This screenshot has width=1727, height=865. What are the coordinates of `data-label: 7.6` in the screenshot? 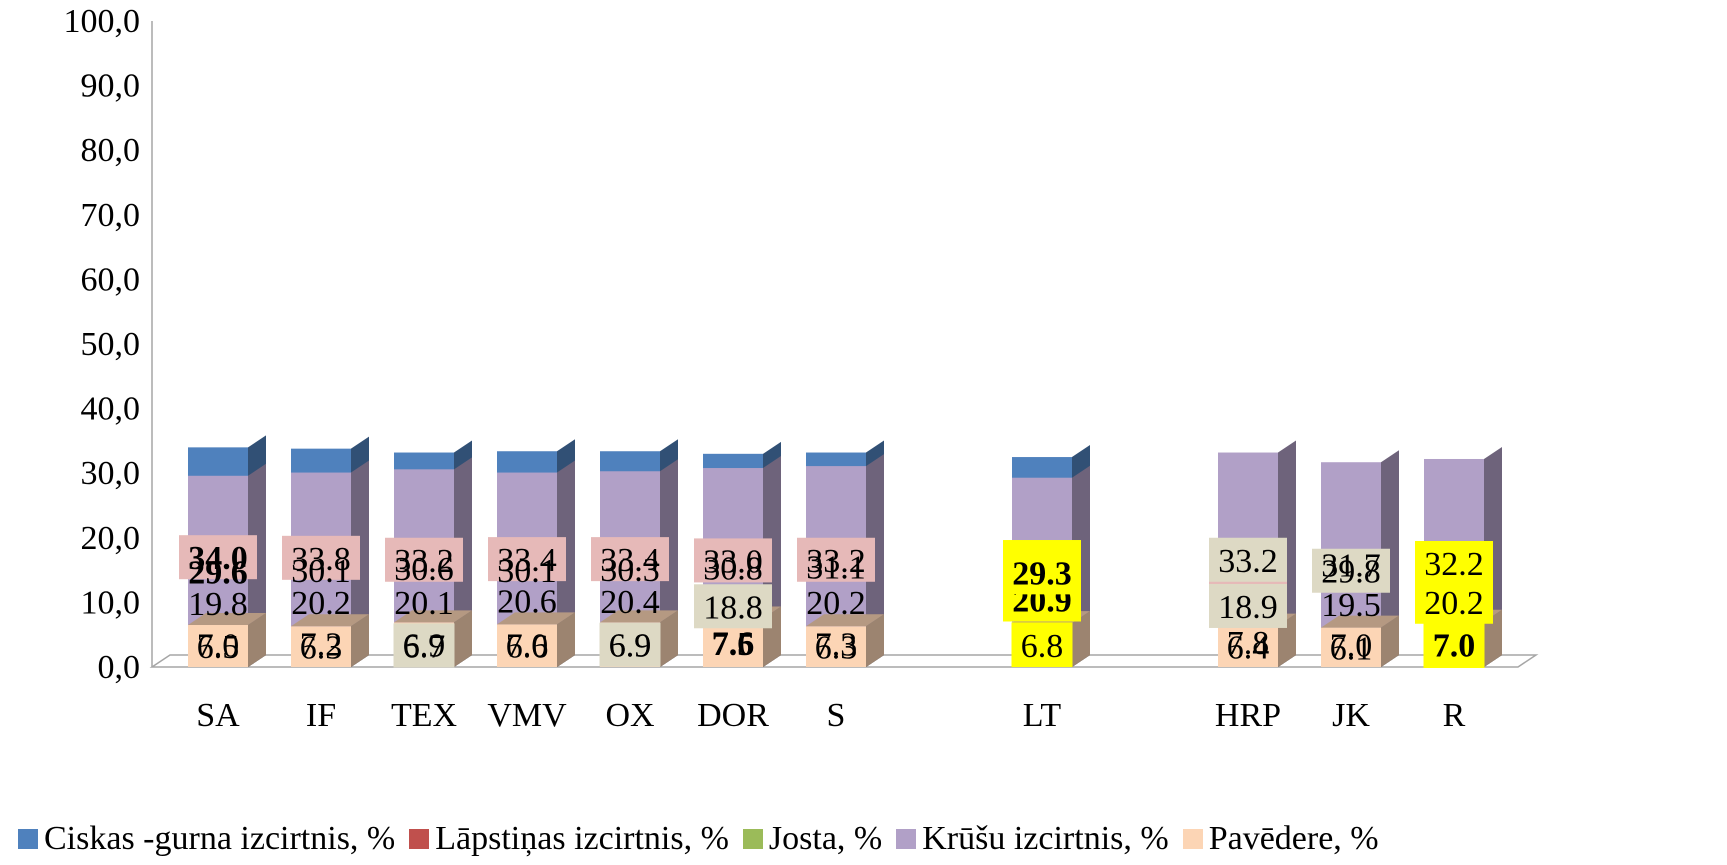 It's located at (733, 643).